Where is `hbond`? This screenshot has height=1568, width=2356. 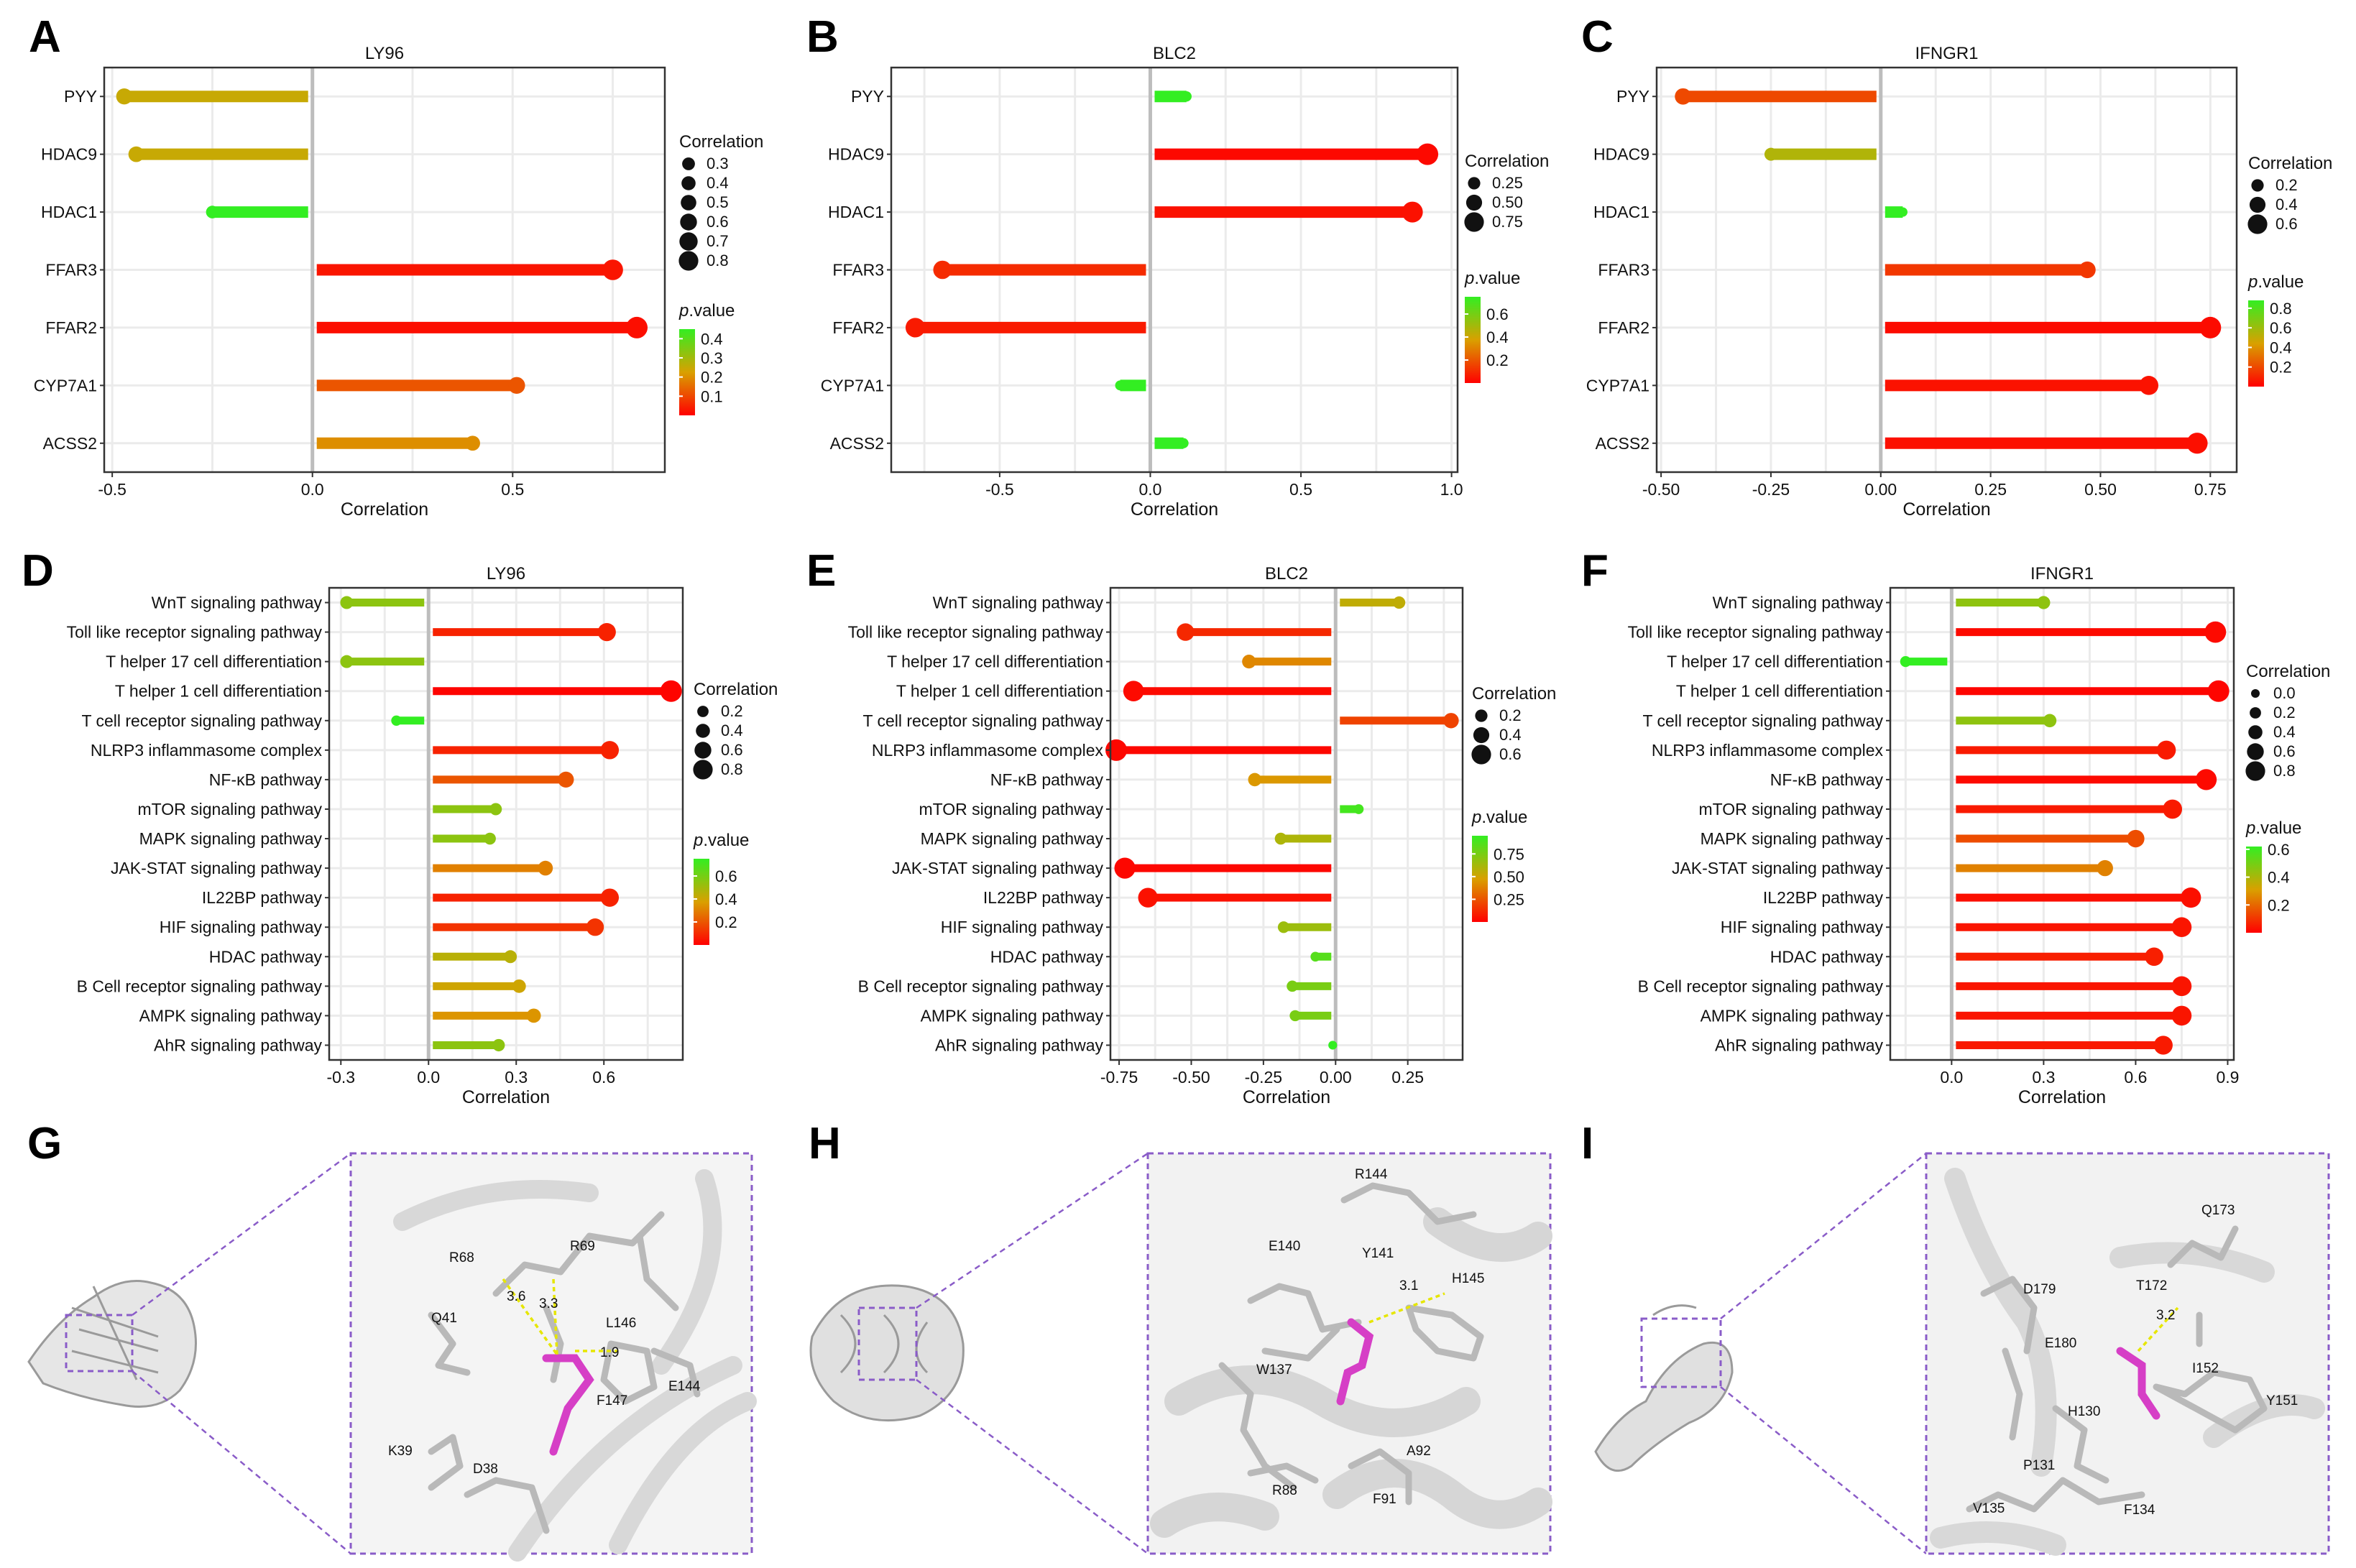 hbond is located at coordinates (2158, 1329).